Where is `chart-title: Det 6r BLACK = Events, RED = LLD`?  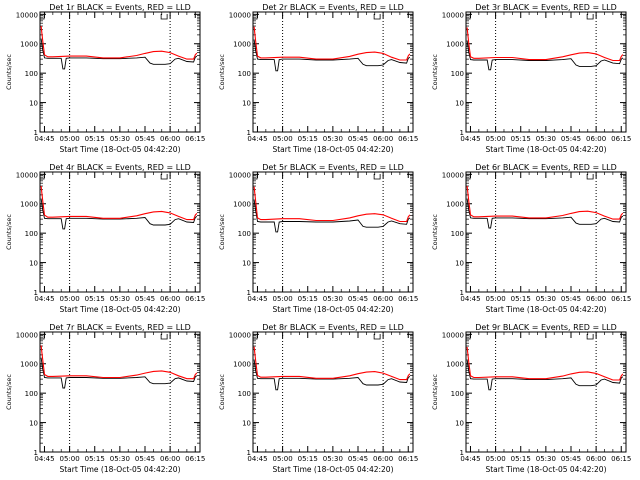
chart-title: Det 6r BLACK = Events, RED = LLD is located at coordinates (546, 167).